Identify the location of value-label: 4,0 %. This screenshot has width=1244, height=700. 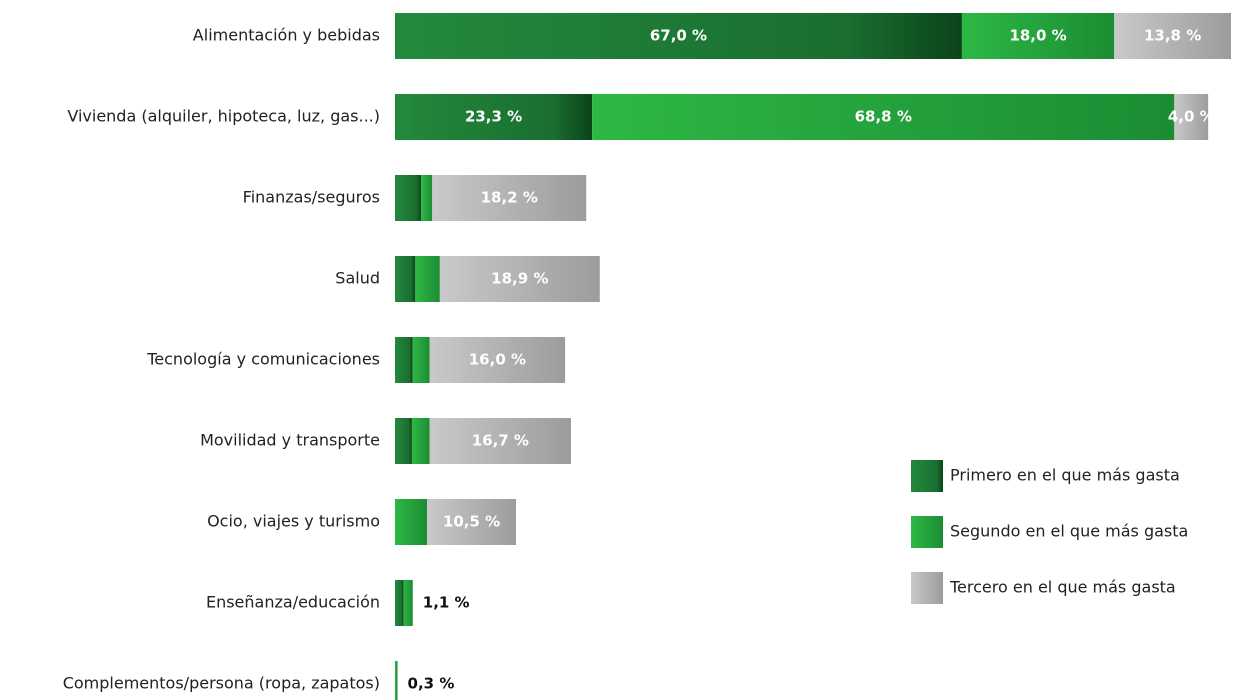
(1191, 117).